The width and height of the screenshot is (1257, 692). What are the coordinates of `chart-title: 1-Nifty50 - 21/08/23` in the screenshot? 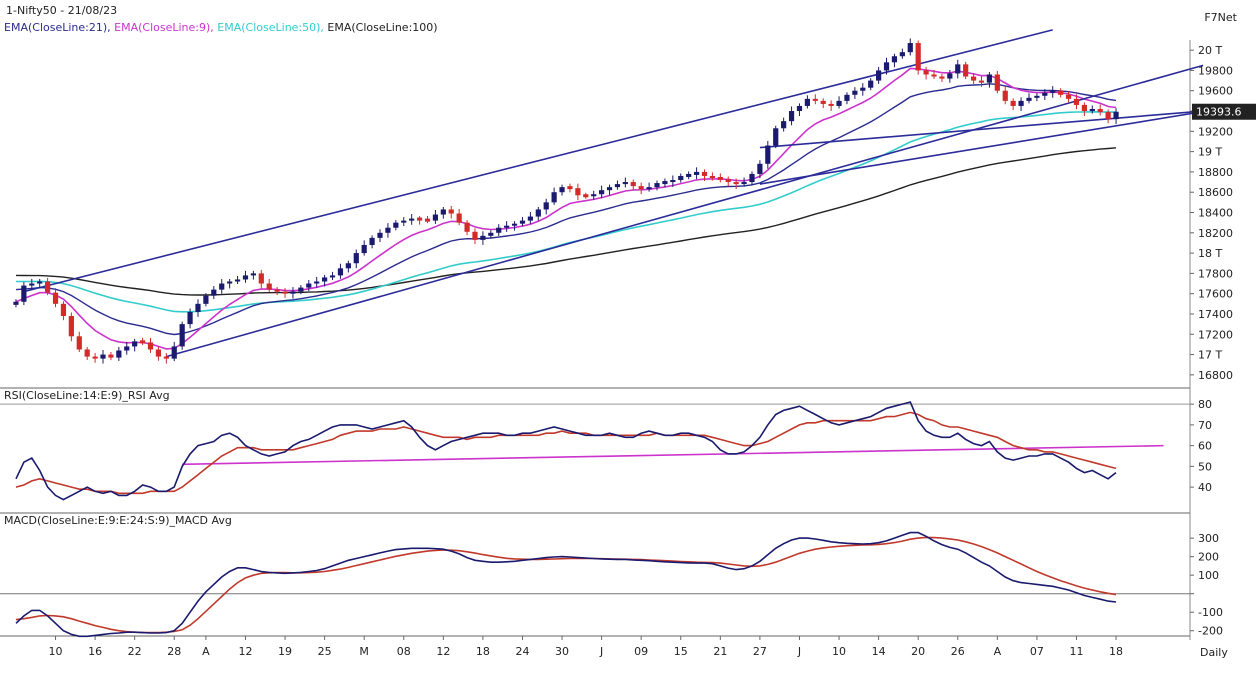 It's located at (62, 10).